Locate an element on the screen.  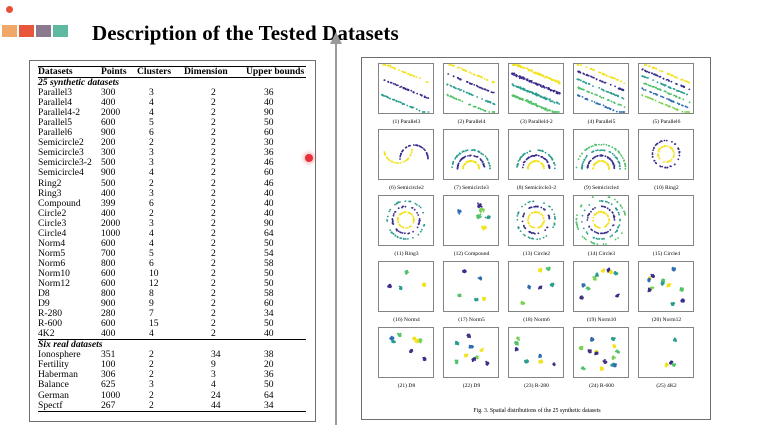
table-row: Circle3 2000 3 2 90 is located at coordinates (172, 223).